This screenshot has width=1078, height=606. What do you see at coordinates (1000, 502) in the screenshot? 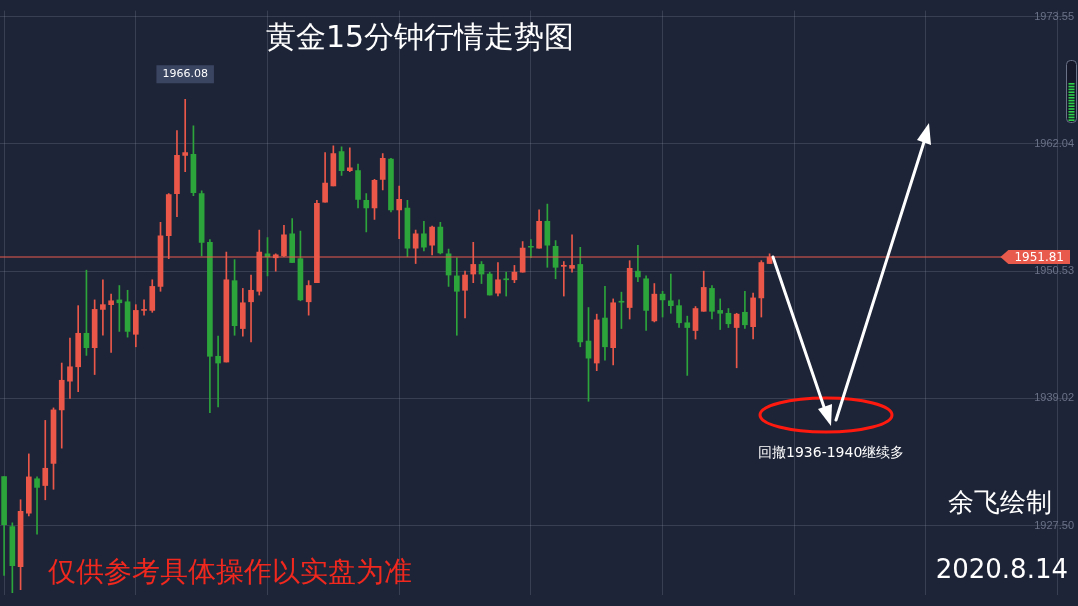
I see `annotation: 余飞绘制` at bounding box center [1000, 502].